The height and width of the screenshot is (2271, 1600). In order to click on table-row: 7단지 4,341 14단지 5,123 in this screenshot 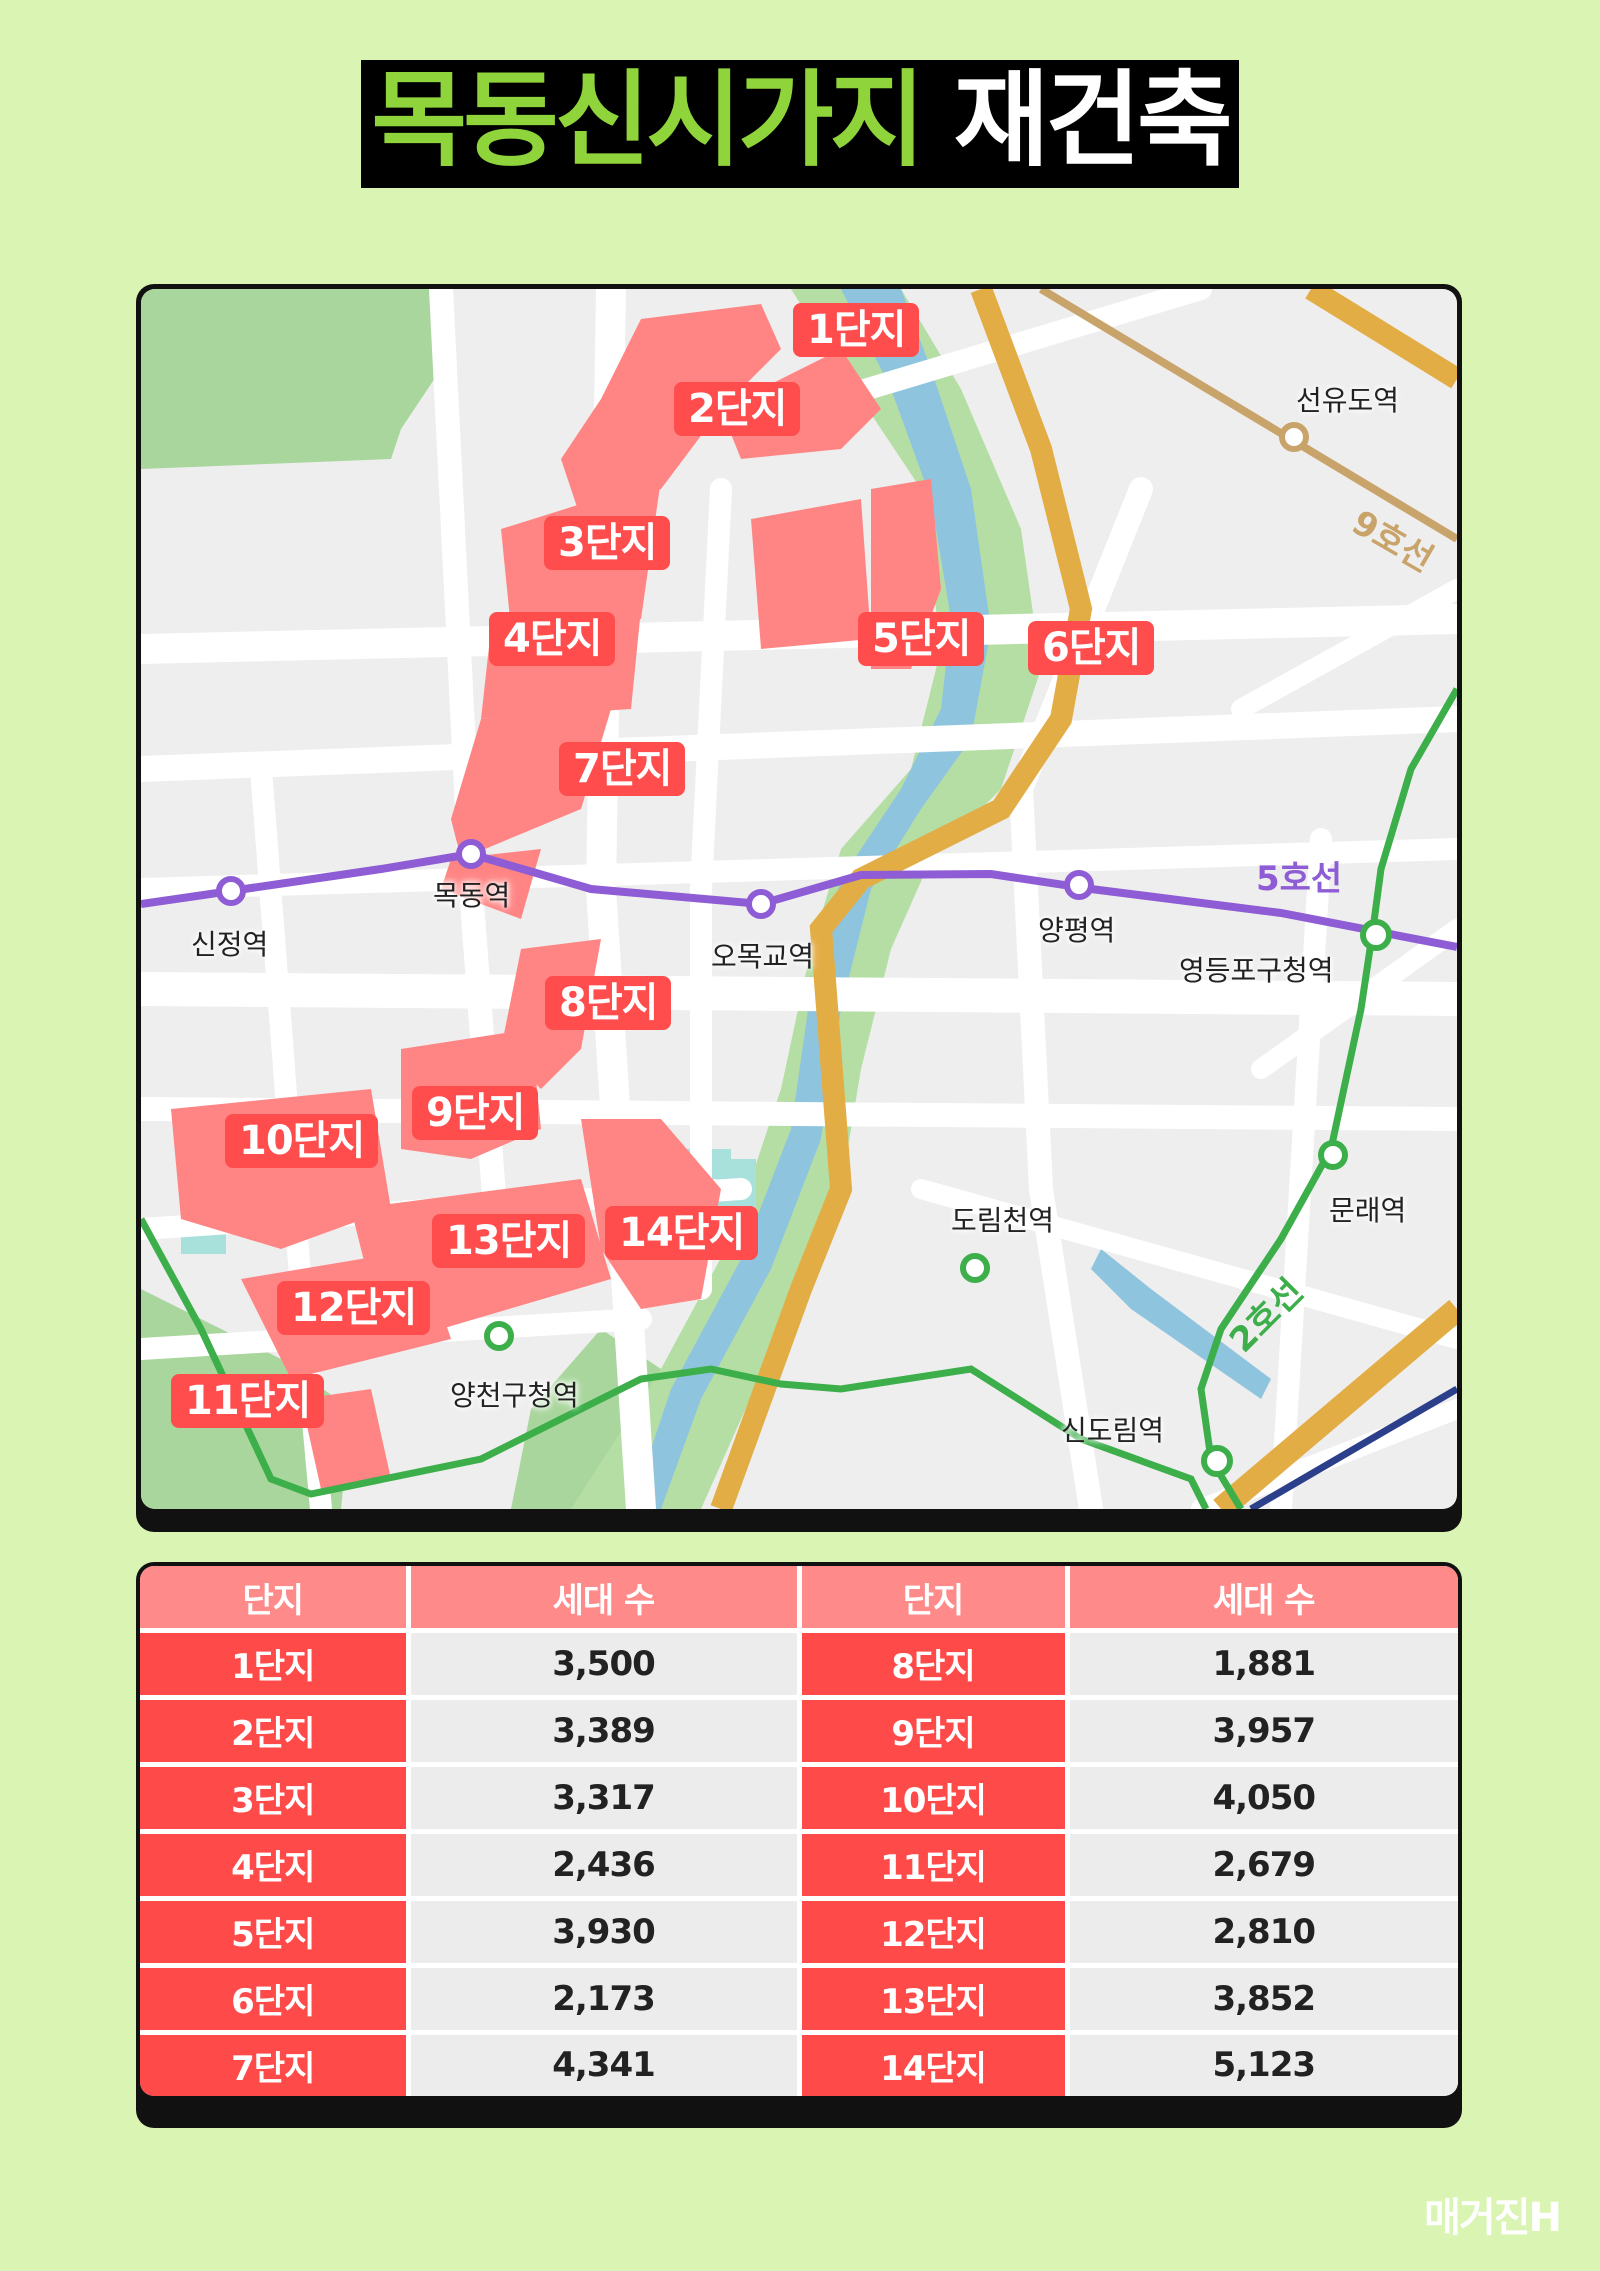, I will do `click(799, 2064)`.